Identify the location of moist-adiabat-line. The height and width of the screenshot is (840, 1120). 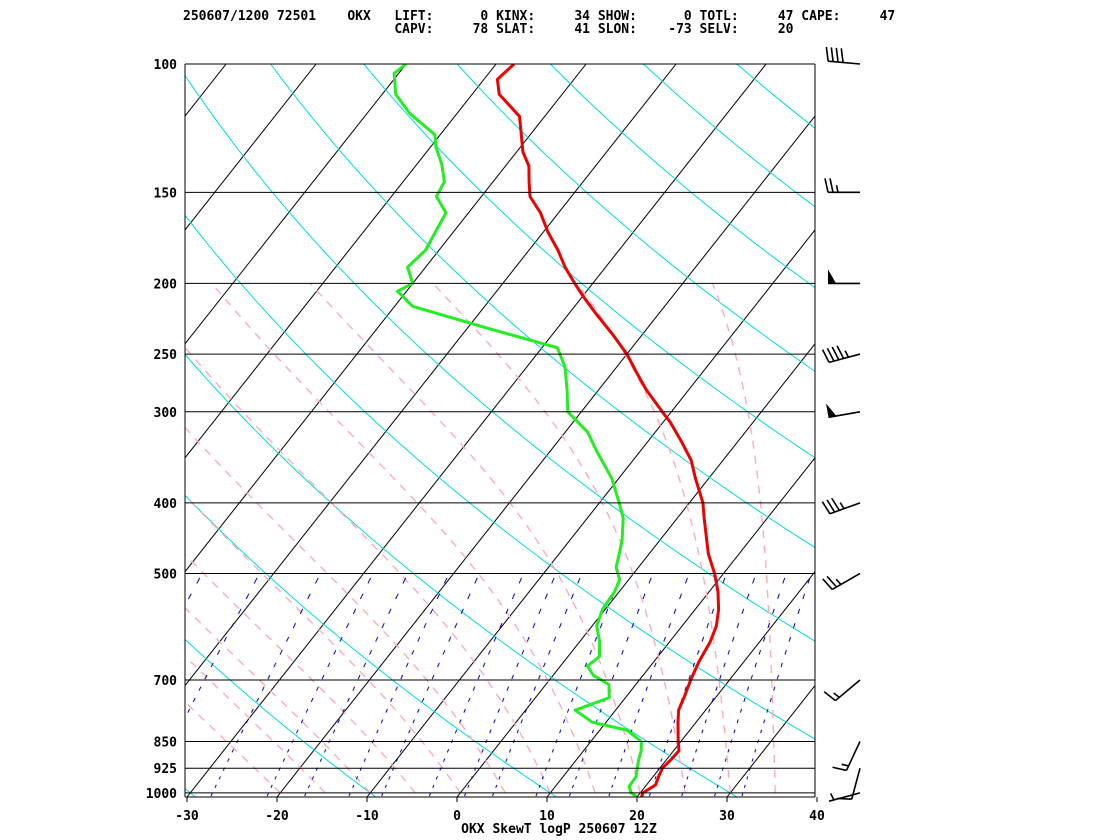
(323, 644).